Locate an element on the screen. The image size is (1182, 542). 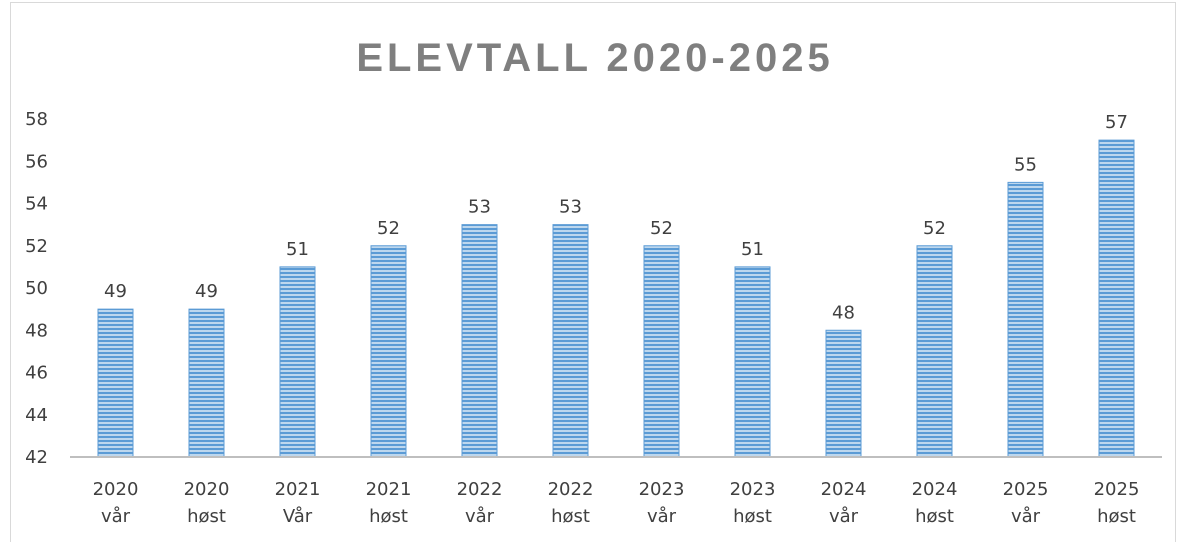
y-tick-label: 58 is located at coordinates (36, 119).